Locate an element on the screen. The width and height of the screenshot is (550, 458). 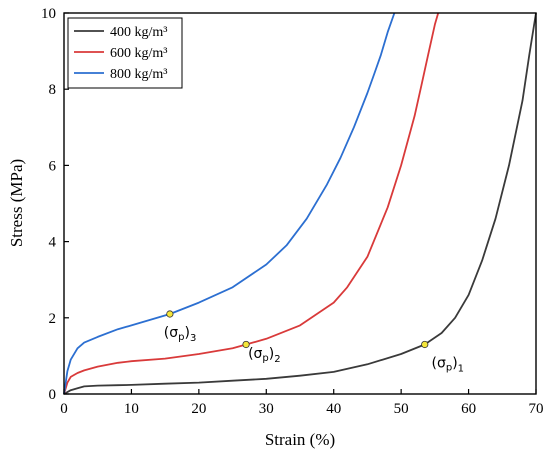
x-axis-title: Strain (%) is located at coordinates (300, 439).